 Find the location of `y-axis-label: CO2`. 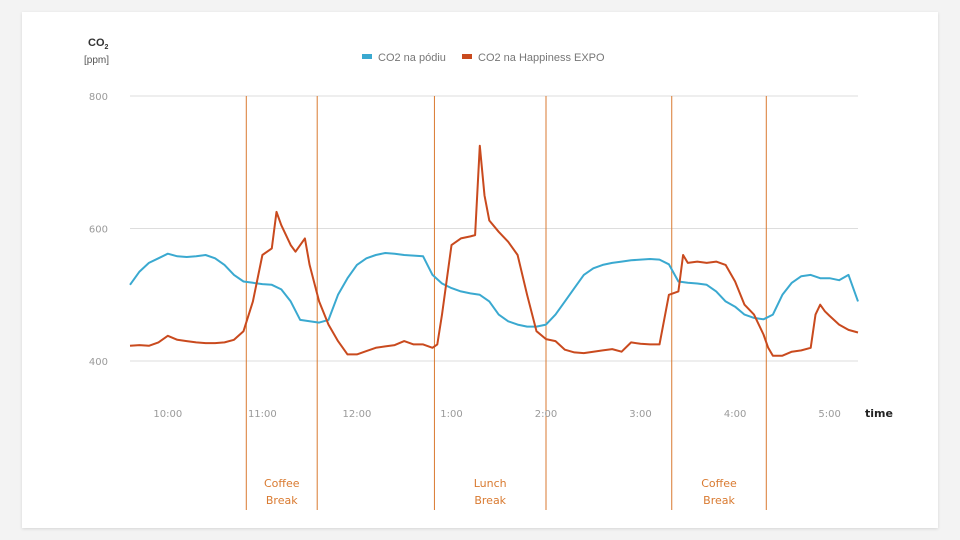

y-axis-label: CO2 is located at coordinates (98, 44).